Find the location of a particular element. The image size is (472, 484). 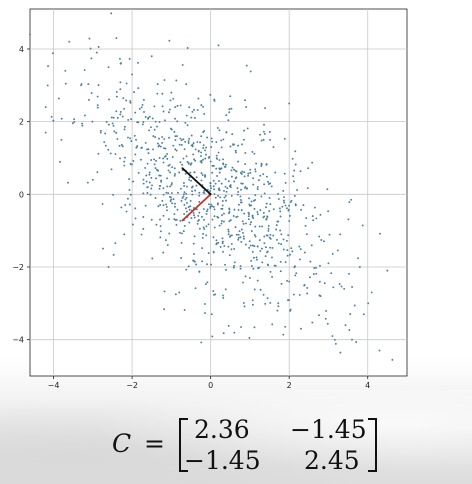

formula-equals: = is located at coordinates (154, 443).